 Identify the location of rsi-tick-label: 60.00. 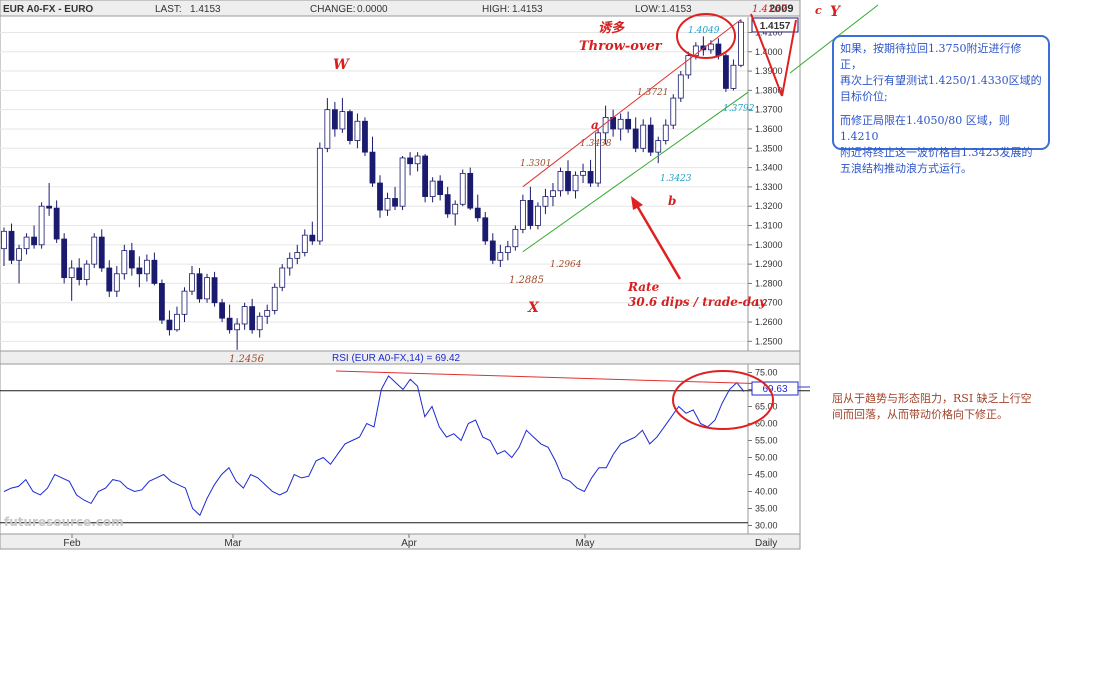
(766, 424).